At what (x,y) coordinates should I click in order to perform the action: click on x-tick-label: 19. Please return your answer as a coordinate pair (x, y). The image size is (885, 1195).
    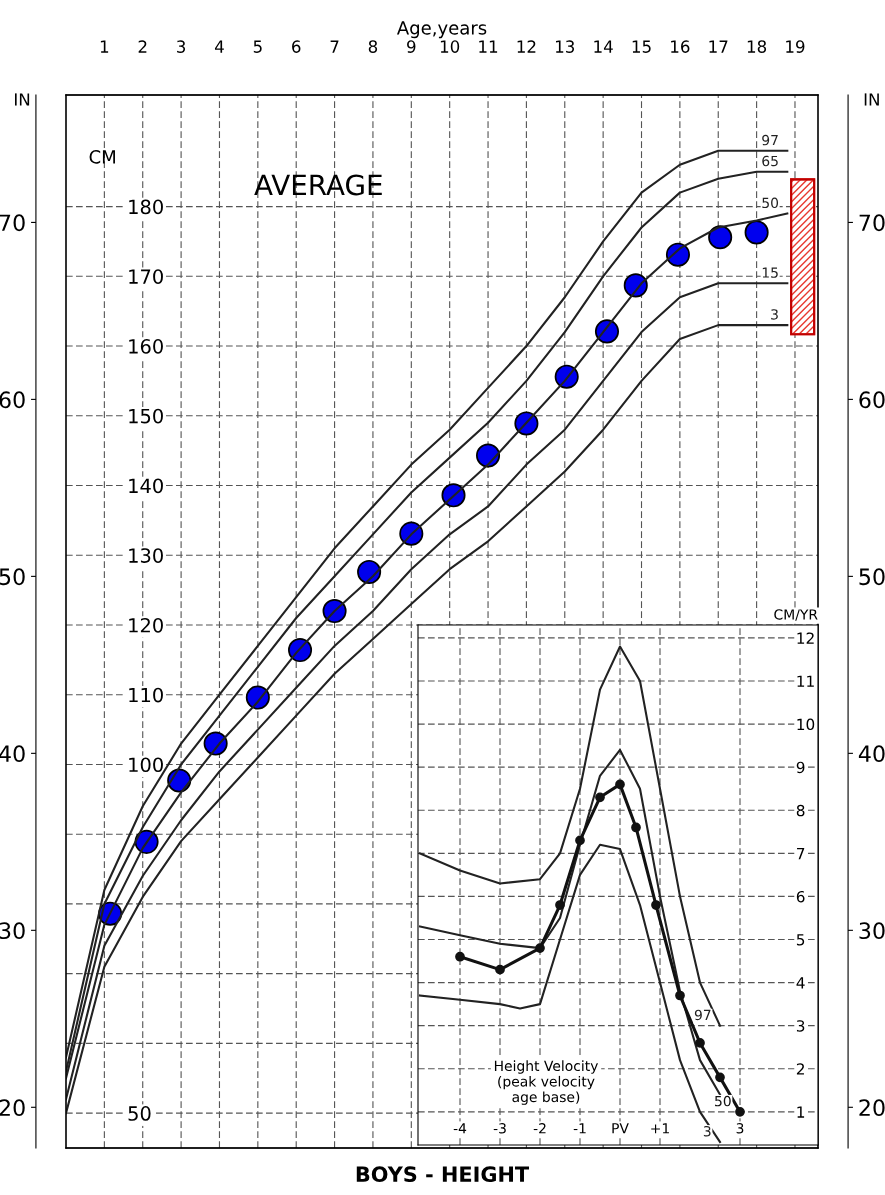
    Looking at the image, I should click on (795, 46).